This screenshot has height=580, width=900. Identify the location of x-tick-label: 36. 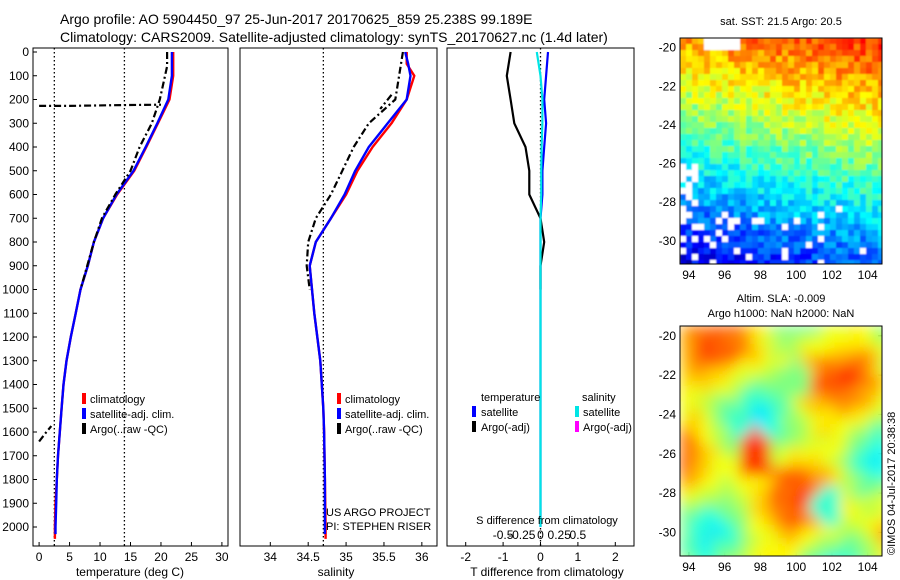
(422, 557).